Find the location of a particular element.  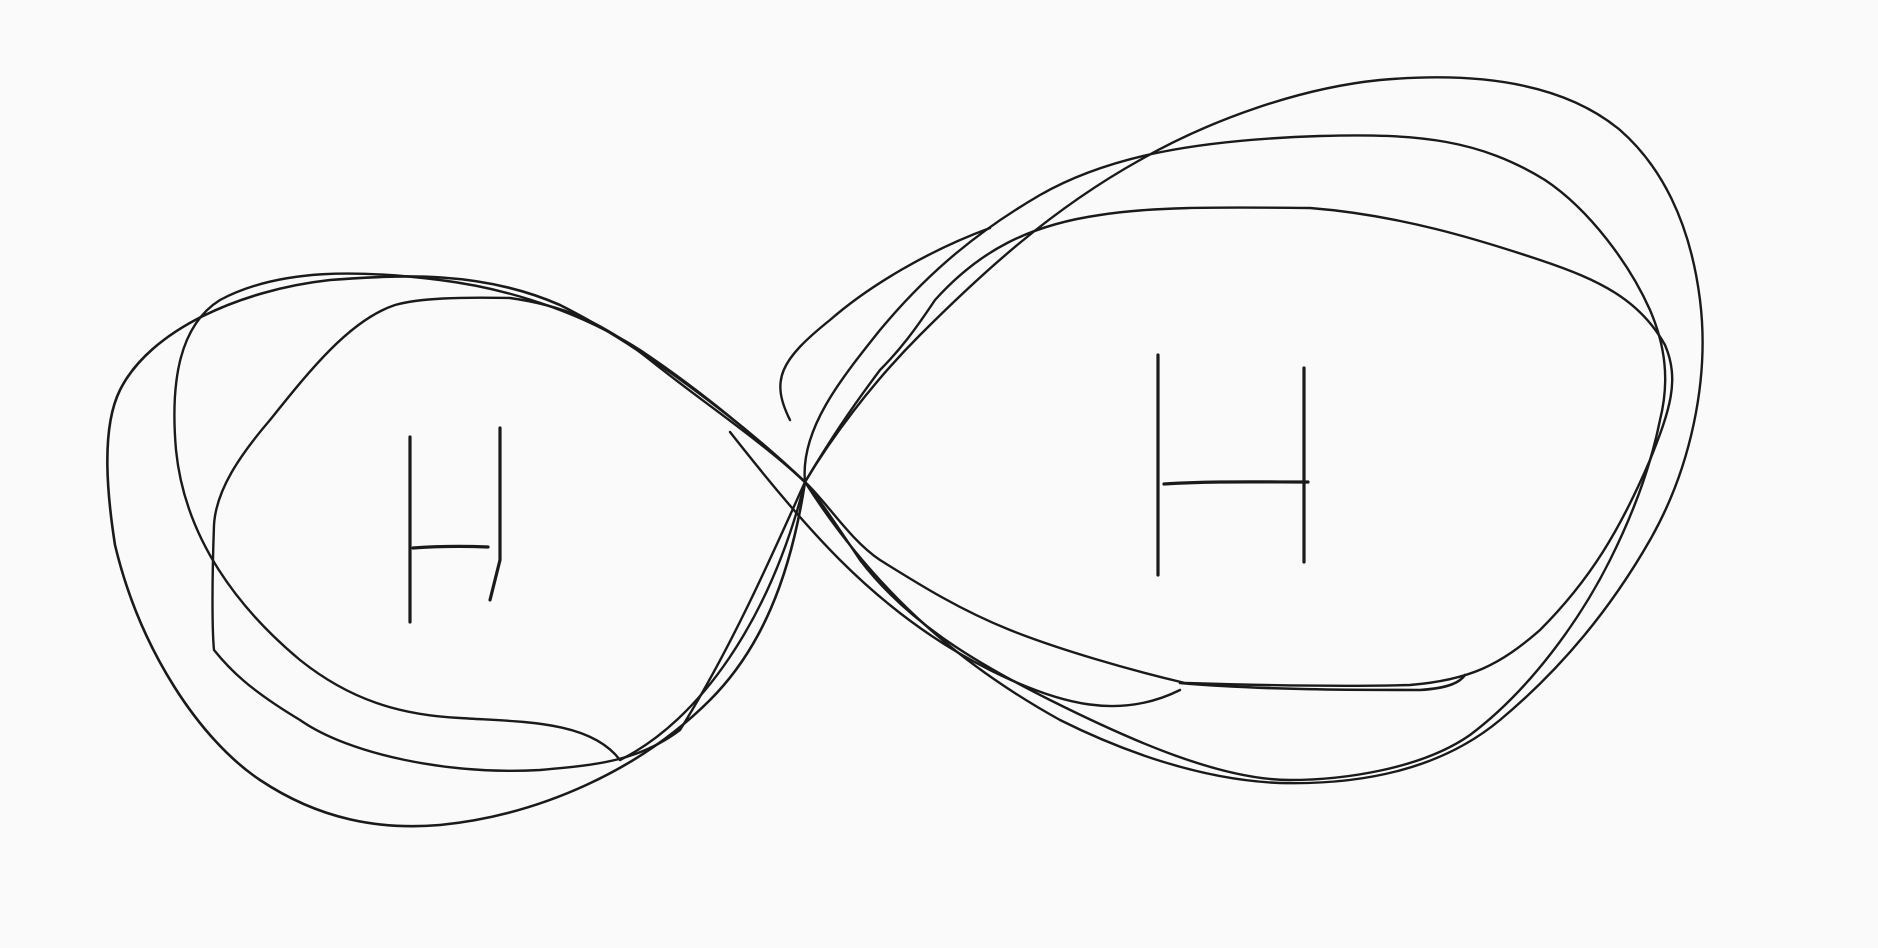

left-h-bar-stroke is located at coordinates (450, 547).